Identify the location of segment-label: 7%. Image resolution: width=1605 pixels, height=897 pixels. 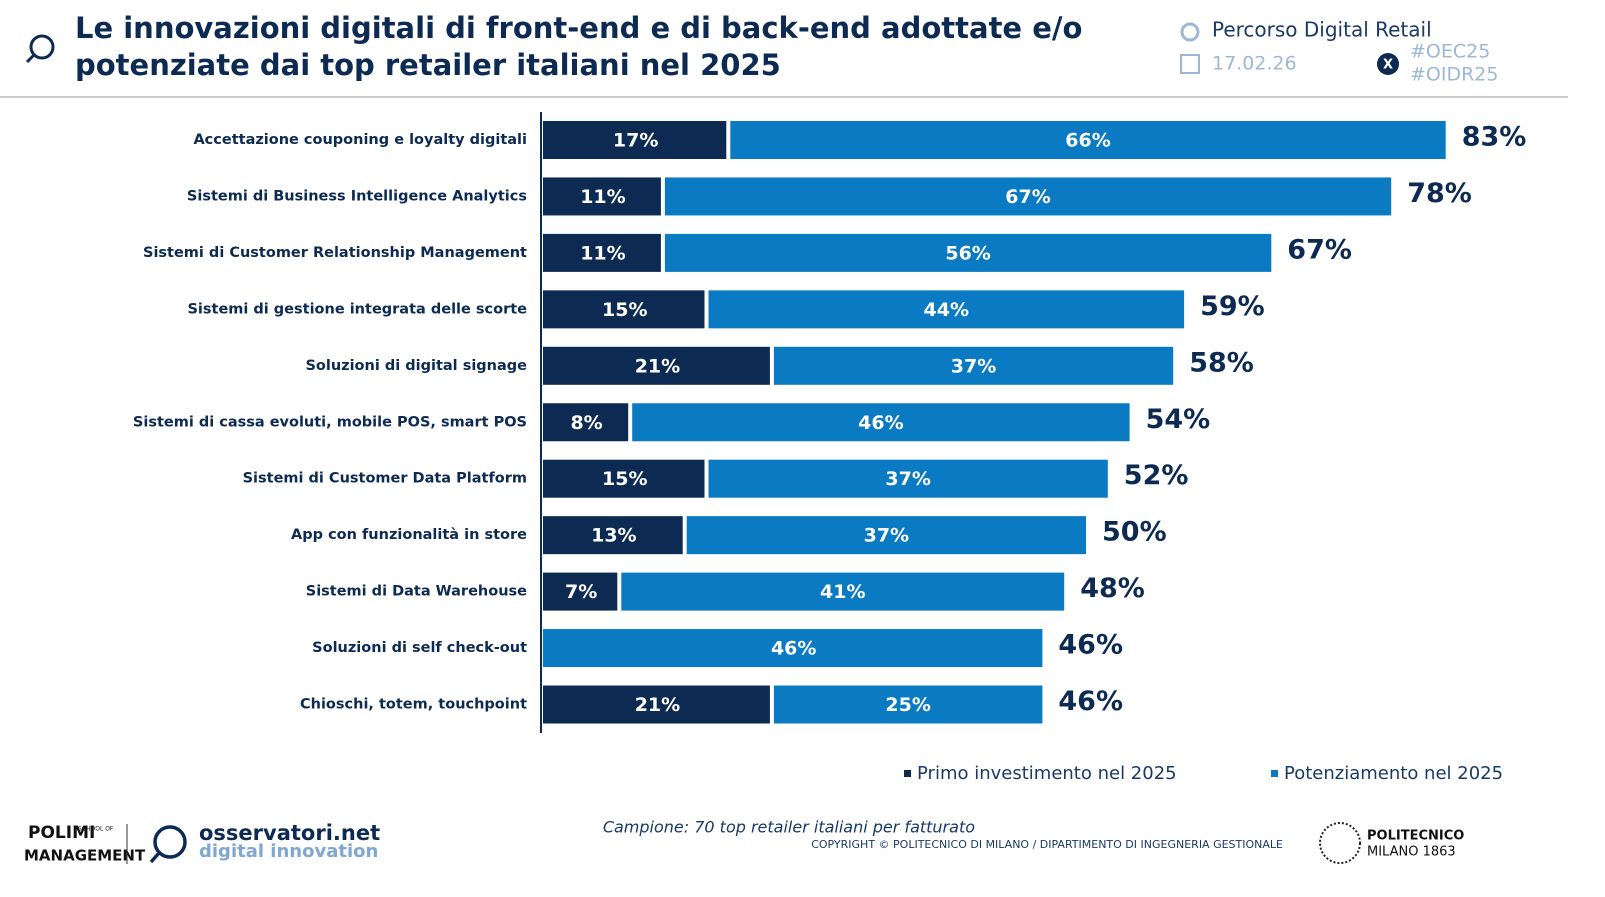
(581, 592).